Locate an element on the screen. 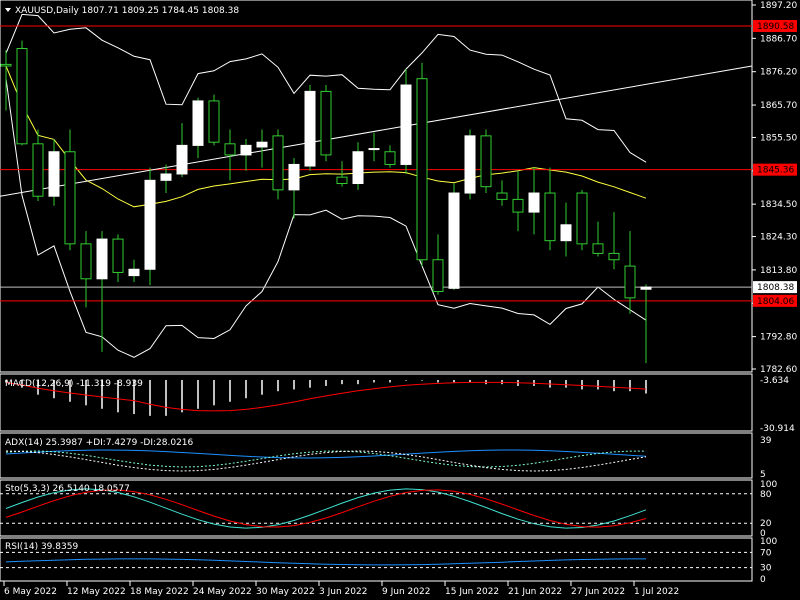 This screenshot has height=600, width=800. price-label-text: 1890.58 is located at coordinates (775, 27).